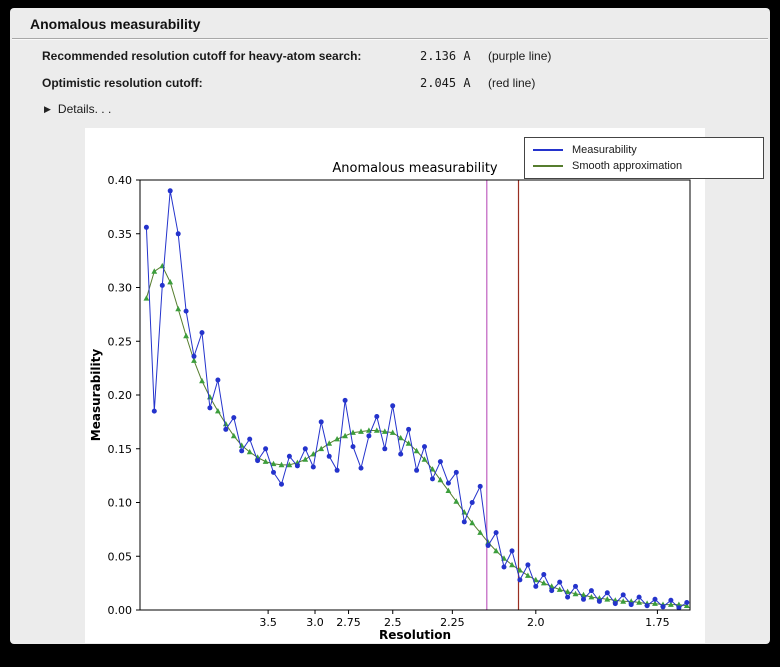 Image resolution: width=780 pixels, height=667 pixels. I want to click on page-title: Anomalous measurability, so click(115, 24).